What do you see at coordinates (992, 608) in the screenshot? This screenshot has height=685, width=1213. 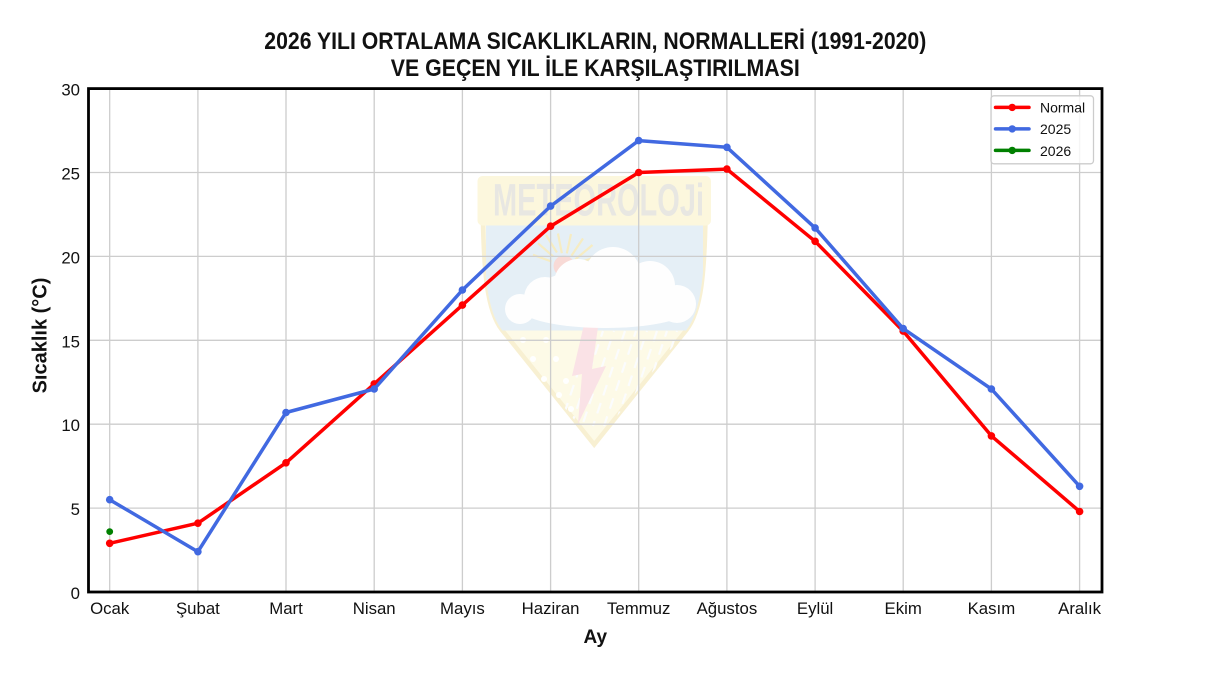 I see `svg-text: Kasım` at bounding box center [992, 608].